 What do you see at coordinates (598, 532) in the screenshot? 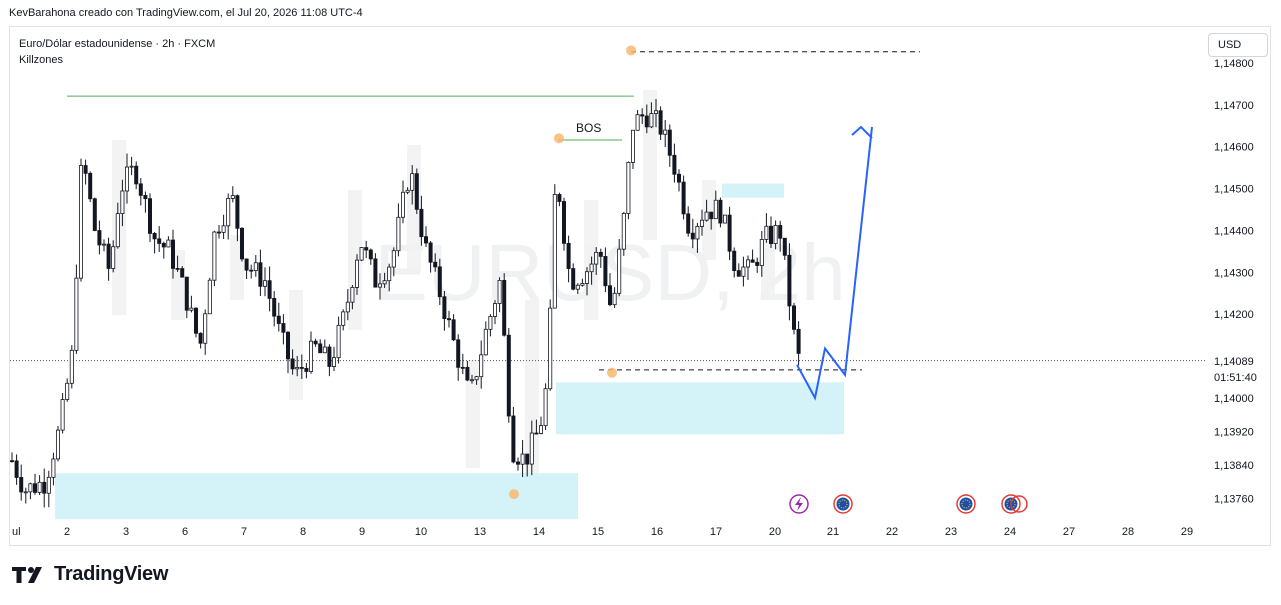
I see `date-tick-label: 15` at bounding box center [598, 532].